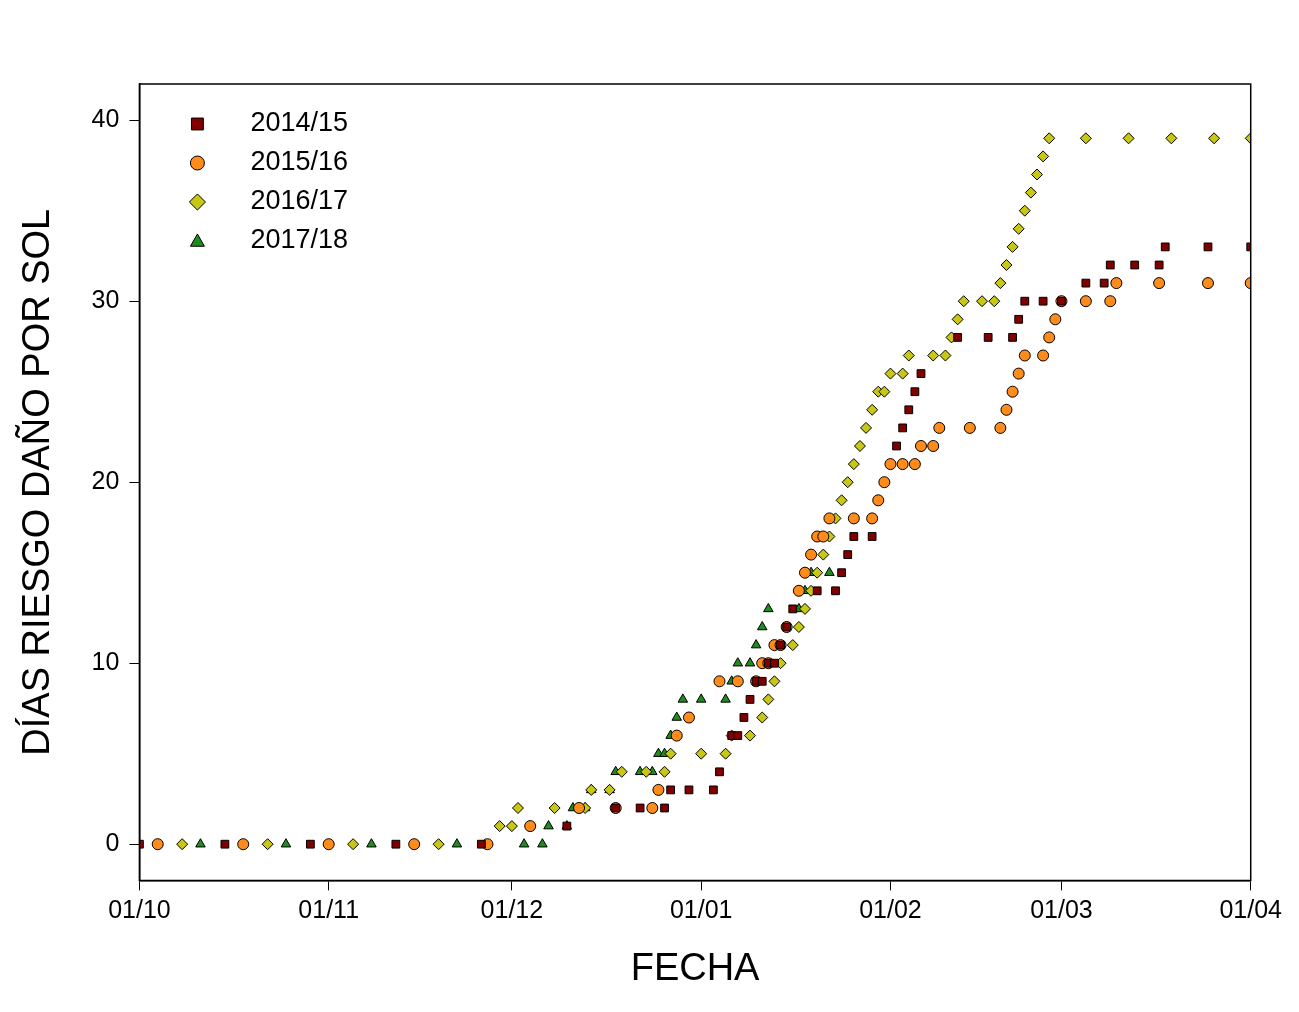 This screenshot has height=1012, width=1299. Describe the element at coordinates (512, 909) in the screenshot. I see `x-tick-label: 01/12` at that location.